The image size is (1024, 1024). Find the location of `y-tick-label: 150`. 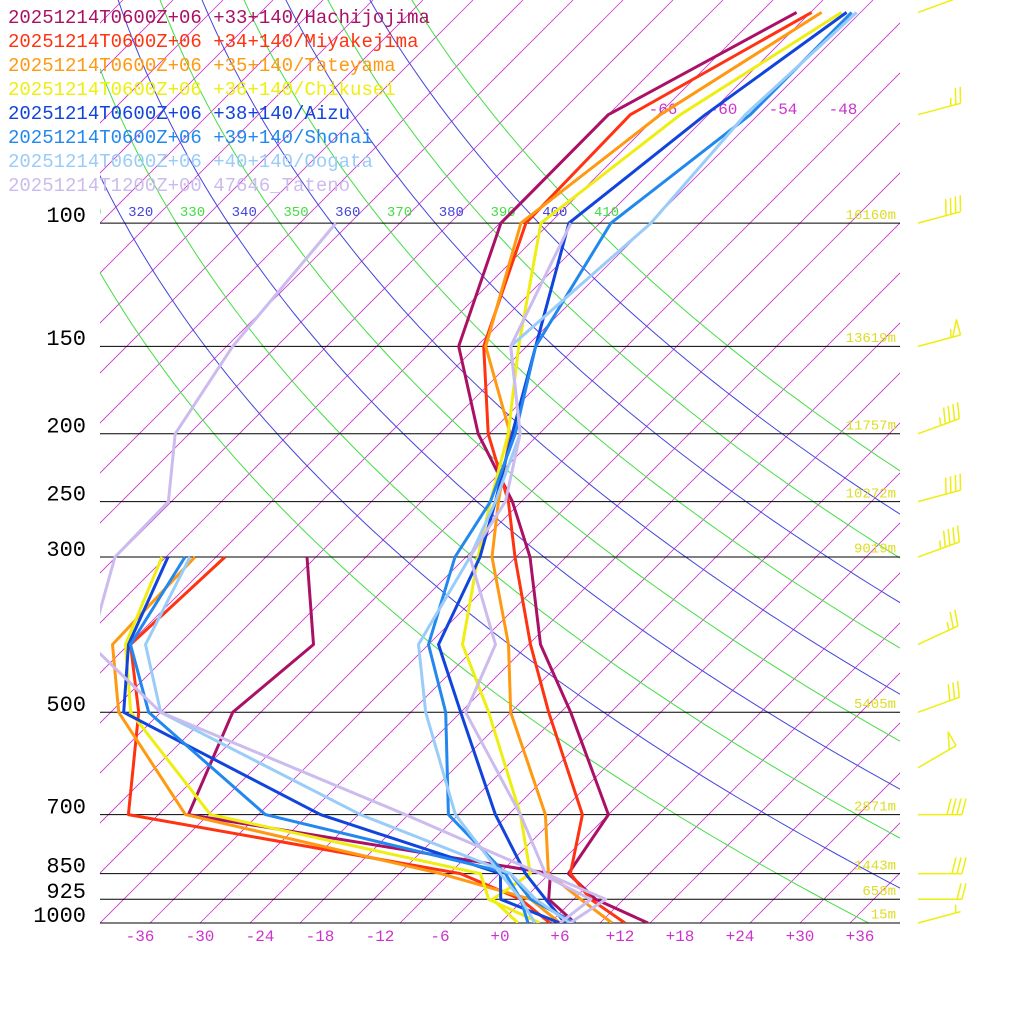

y-tick-label: 150 is located at coordinates (66, 339).